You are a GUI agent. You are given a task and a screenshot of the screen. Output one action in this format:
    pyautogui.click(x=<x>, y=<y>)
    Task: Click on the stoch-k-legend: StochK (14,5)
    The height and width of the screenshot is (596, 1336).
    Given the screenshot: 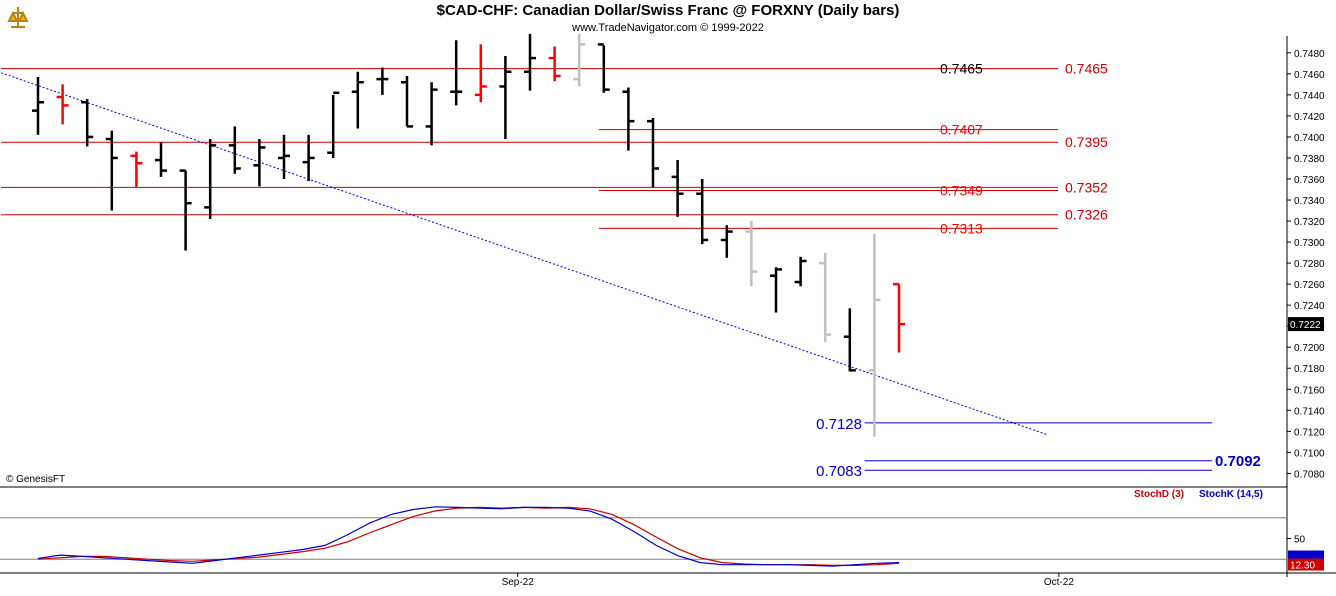 What is the action you would take?
    pyautogui.click(x=1231, y=494)
    